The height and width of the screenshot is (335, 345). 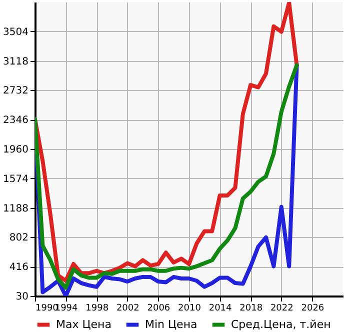 What do you see at coordinates (220, 309) in the screenshot?
I see `x-tick-label: 2014` at bounding box center [220, 309].